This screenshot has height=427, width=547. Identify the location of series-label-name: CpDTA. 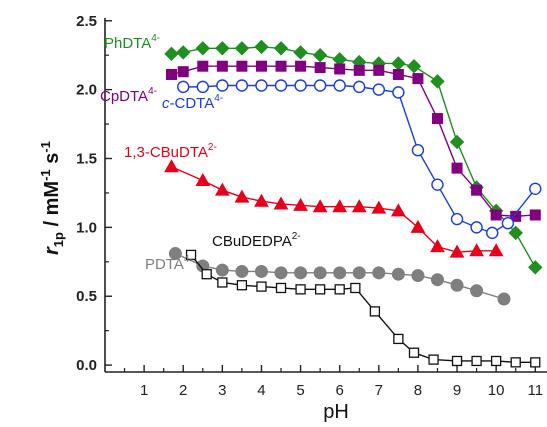
(124, 96).